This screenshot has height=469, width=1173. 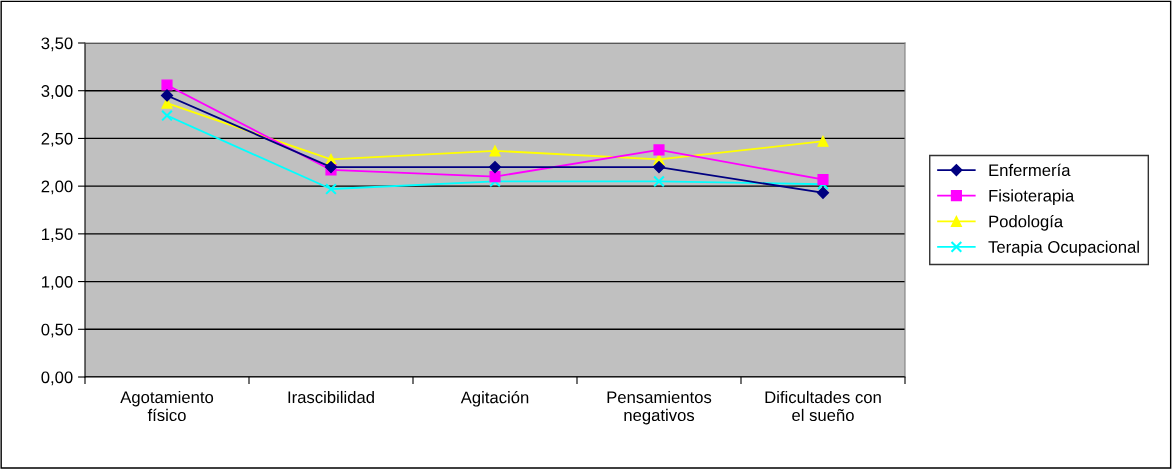 What do you see at coordinates (1026, 222) in the screenshot?
I see `legend-label: Podología` at bounding box center [1026, 222].